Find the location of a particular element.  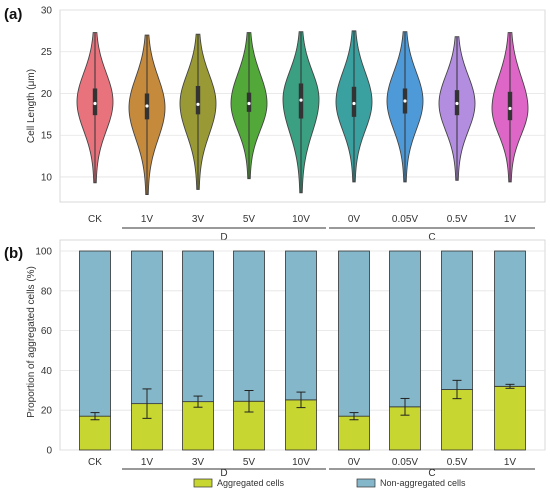

violin-x-ticks: CK 1V 3V 5V 10V 0V 0.05V 0.5V 1V is located at coordinates (302, 219).